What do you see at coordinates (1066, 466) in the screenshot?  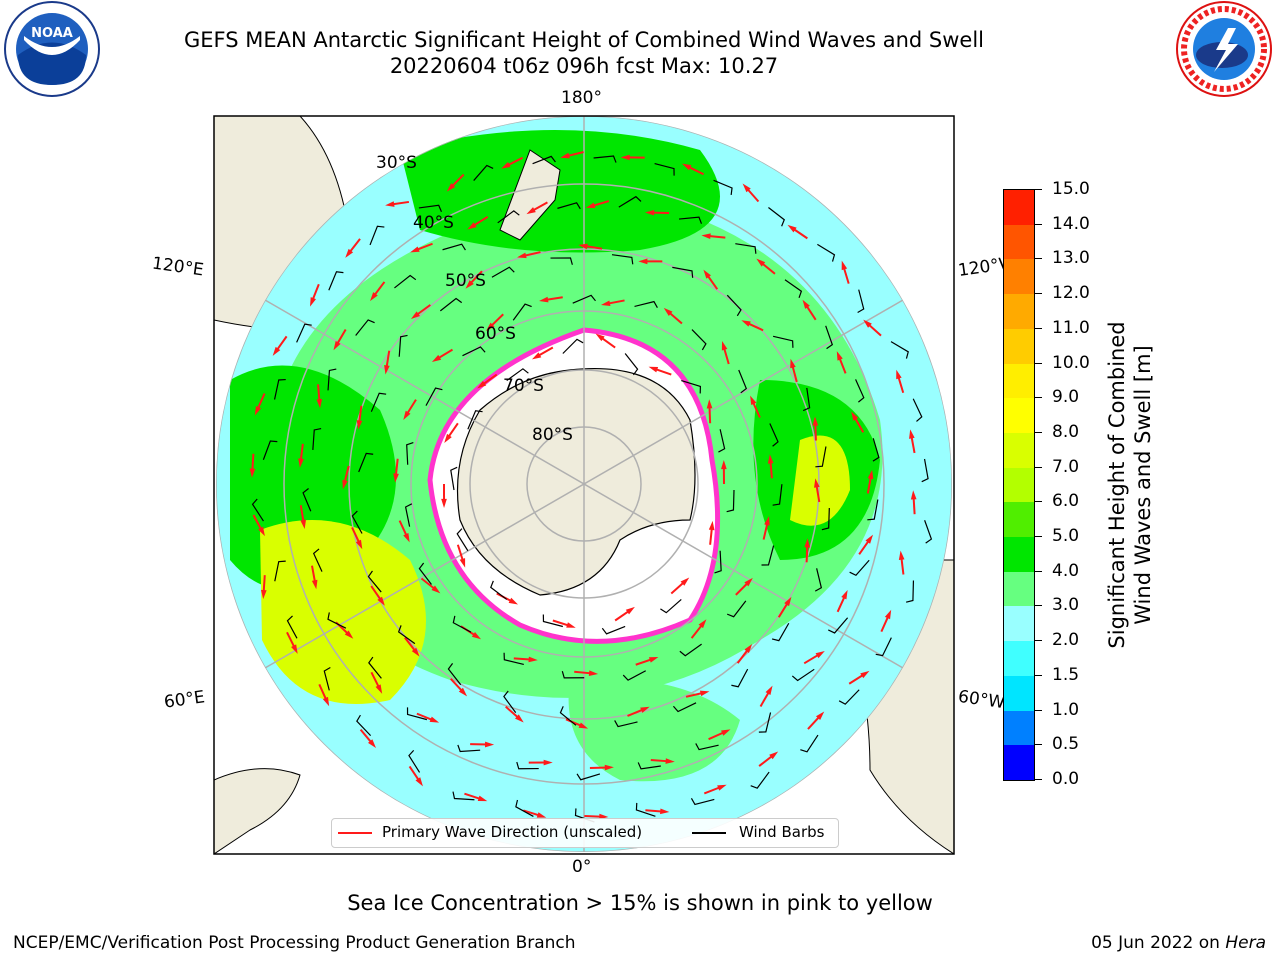 I see `colorbar-tick-label: 7.0` at bounding box center [1066, 466].